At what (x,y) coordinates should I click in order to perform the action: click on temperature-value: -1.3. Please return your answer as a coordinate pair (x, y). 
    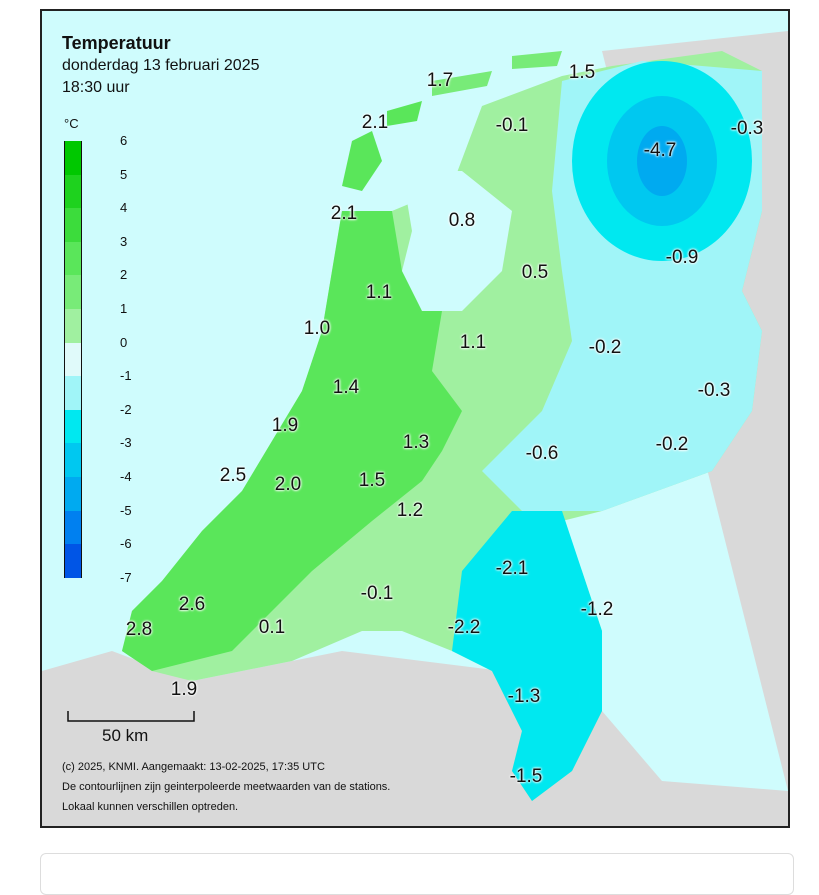
    Looking at the image, I should click on (524, 696).